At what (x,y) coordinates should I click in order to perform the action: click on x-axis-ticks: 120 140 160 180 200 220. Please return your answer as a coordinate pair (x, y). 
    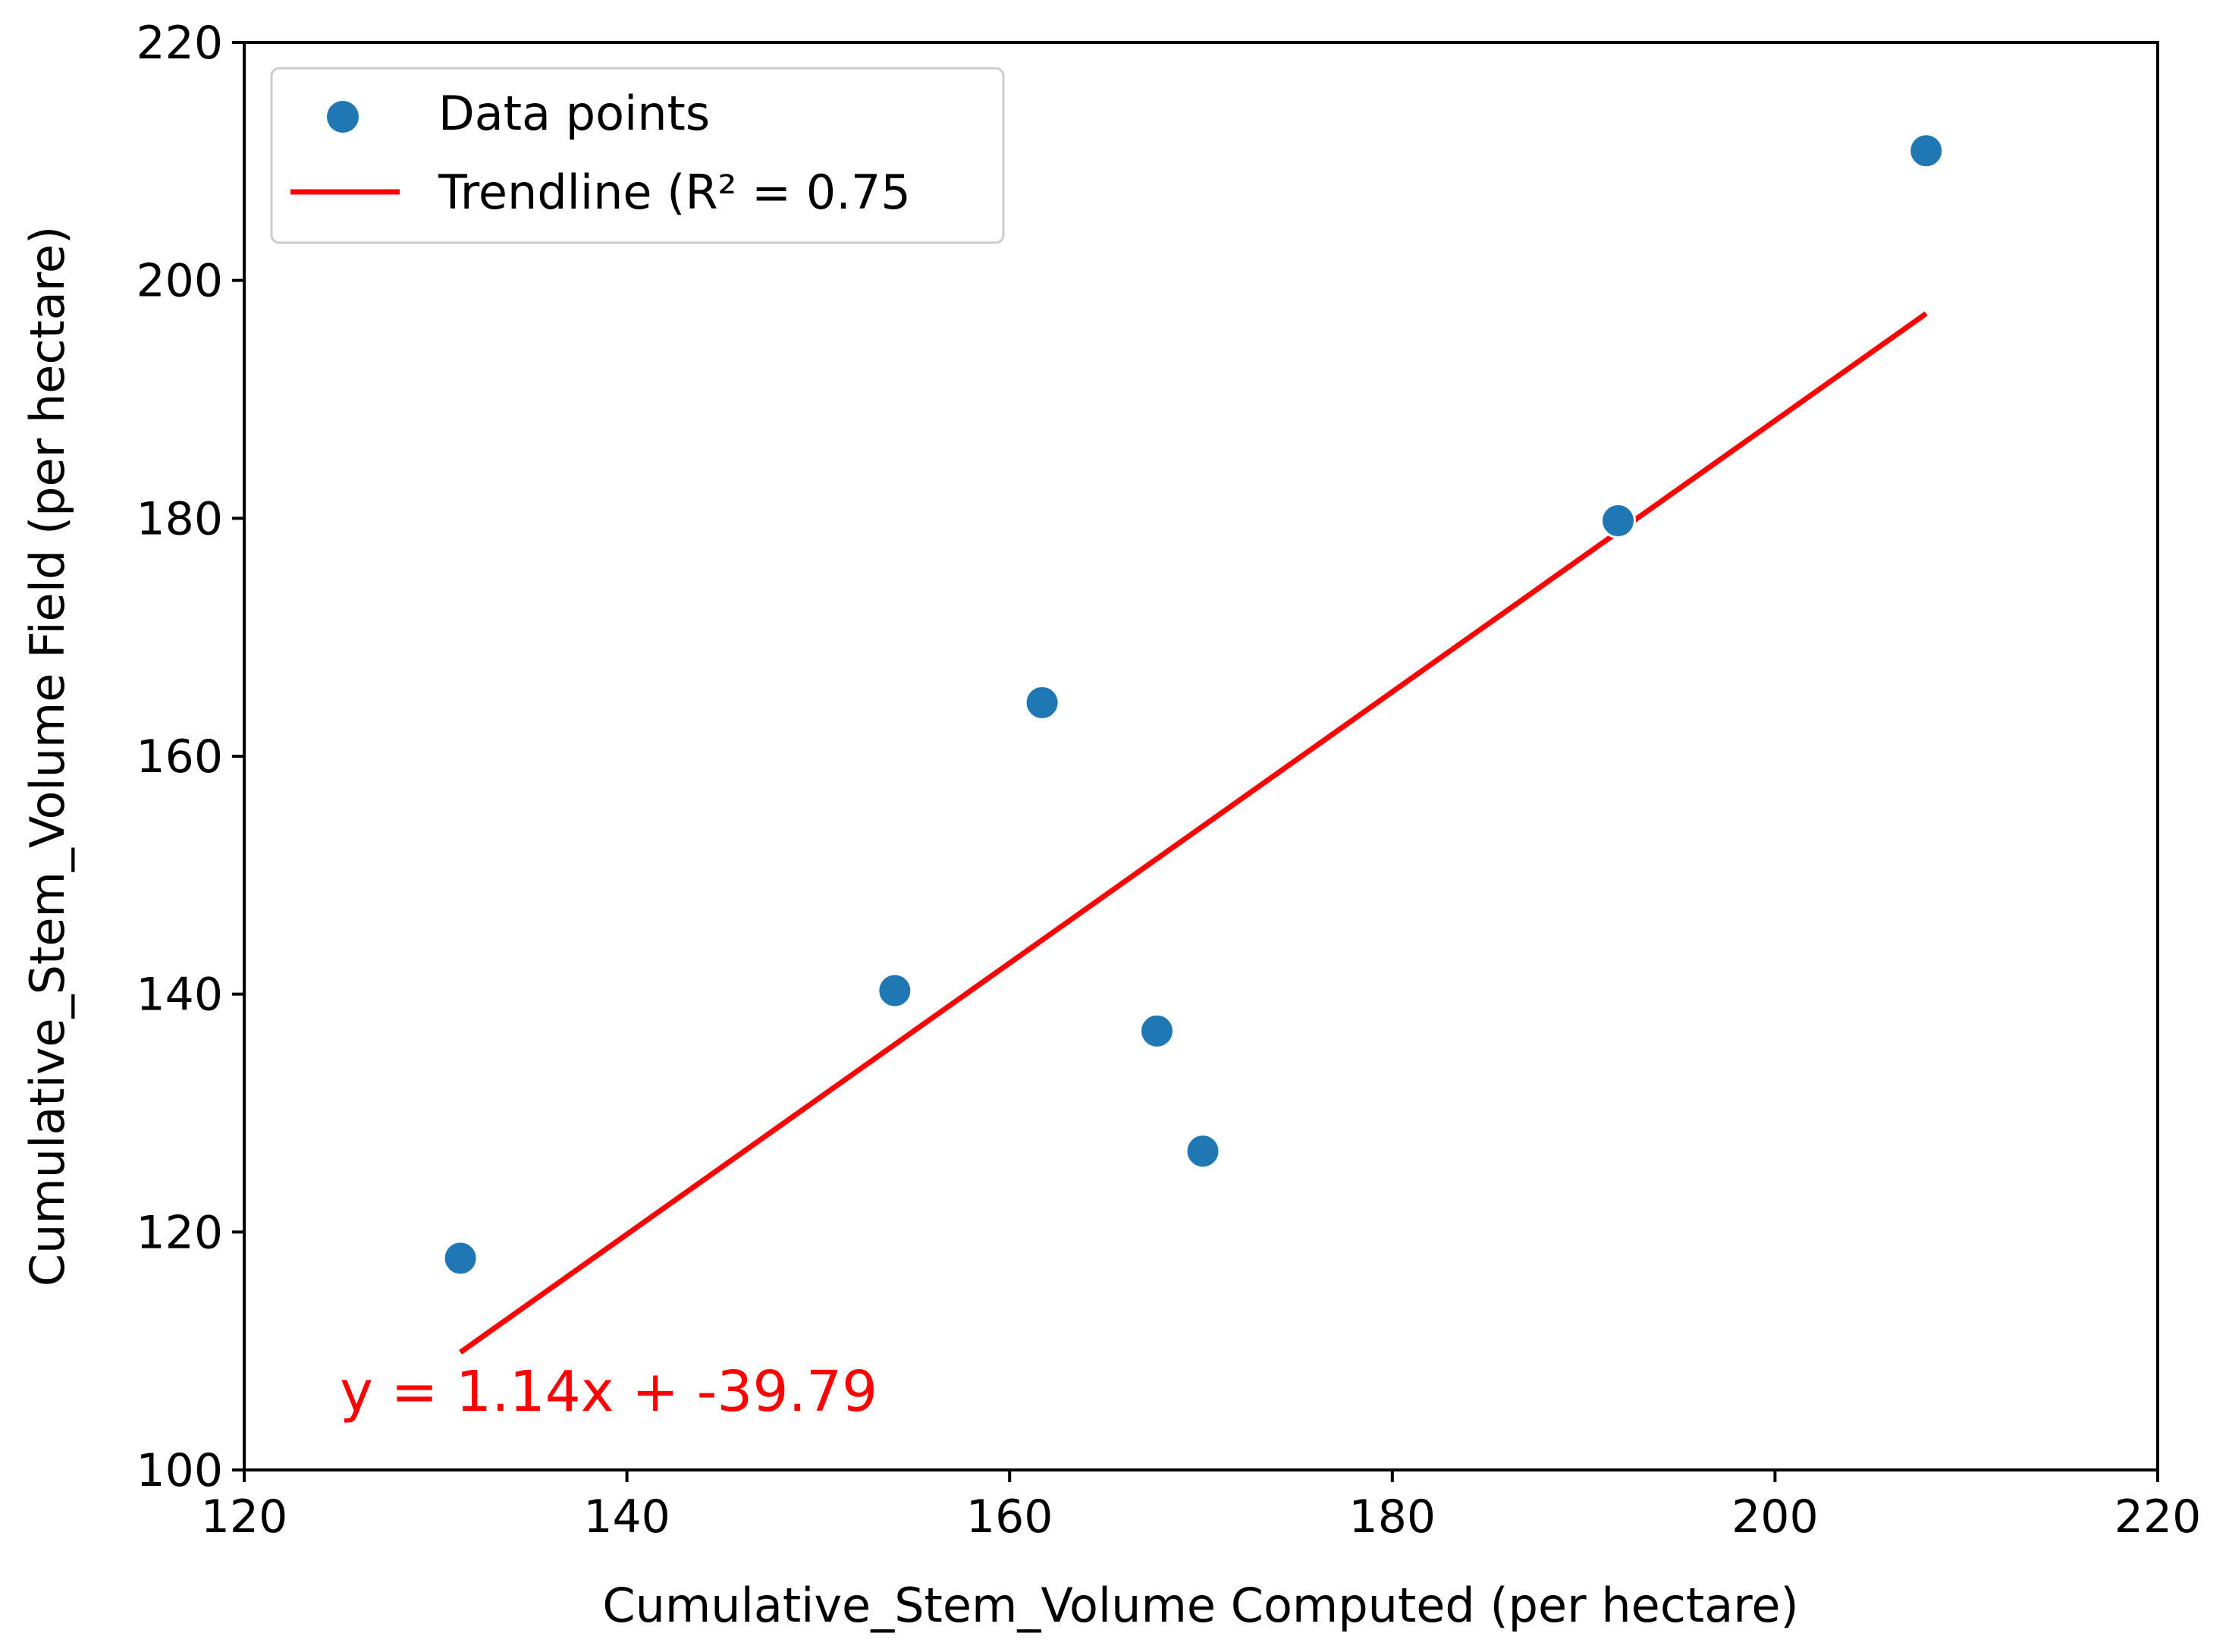
    Looking at the image, I should click on (1201, 1507).